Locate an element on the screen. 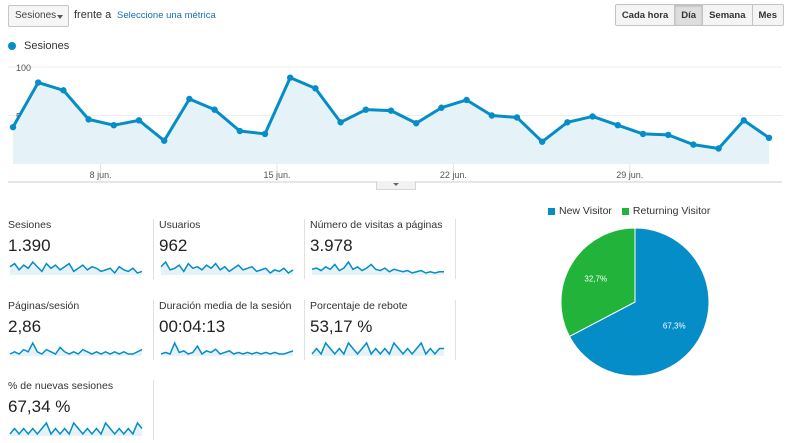  pie-legend: New Visitor Returning Visitor is located at coordinates (634, 211).